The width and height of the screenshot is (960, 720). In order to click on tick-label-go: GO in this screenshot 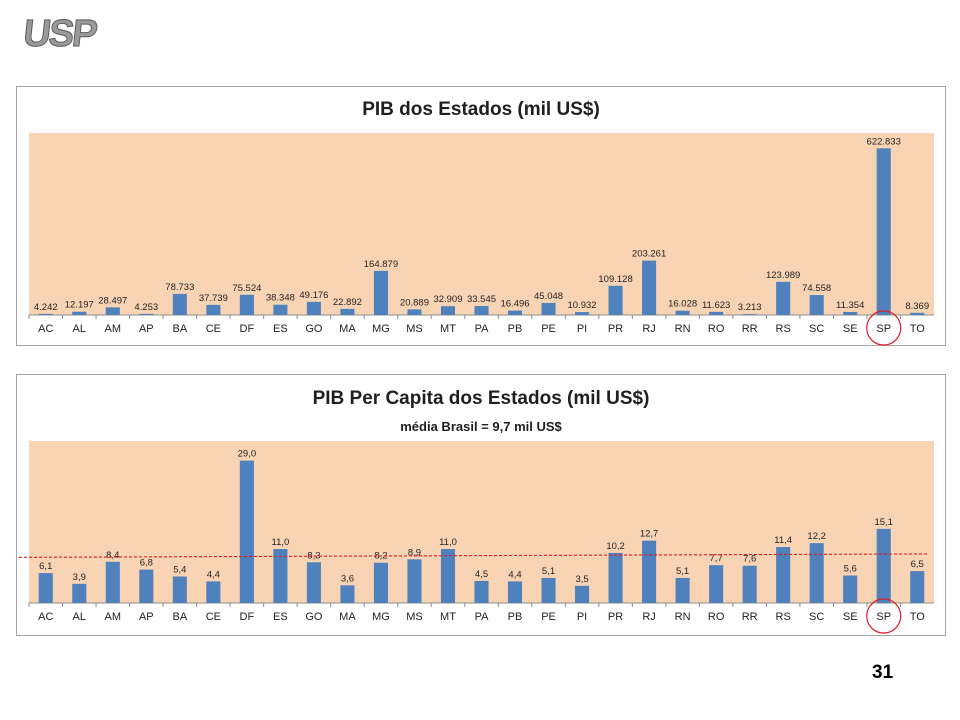, I will do `click(314, 617)`.